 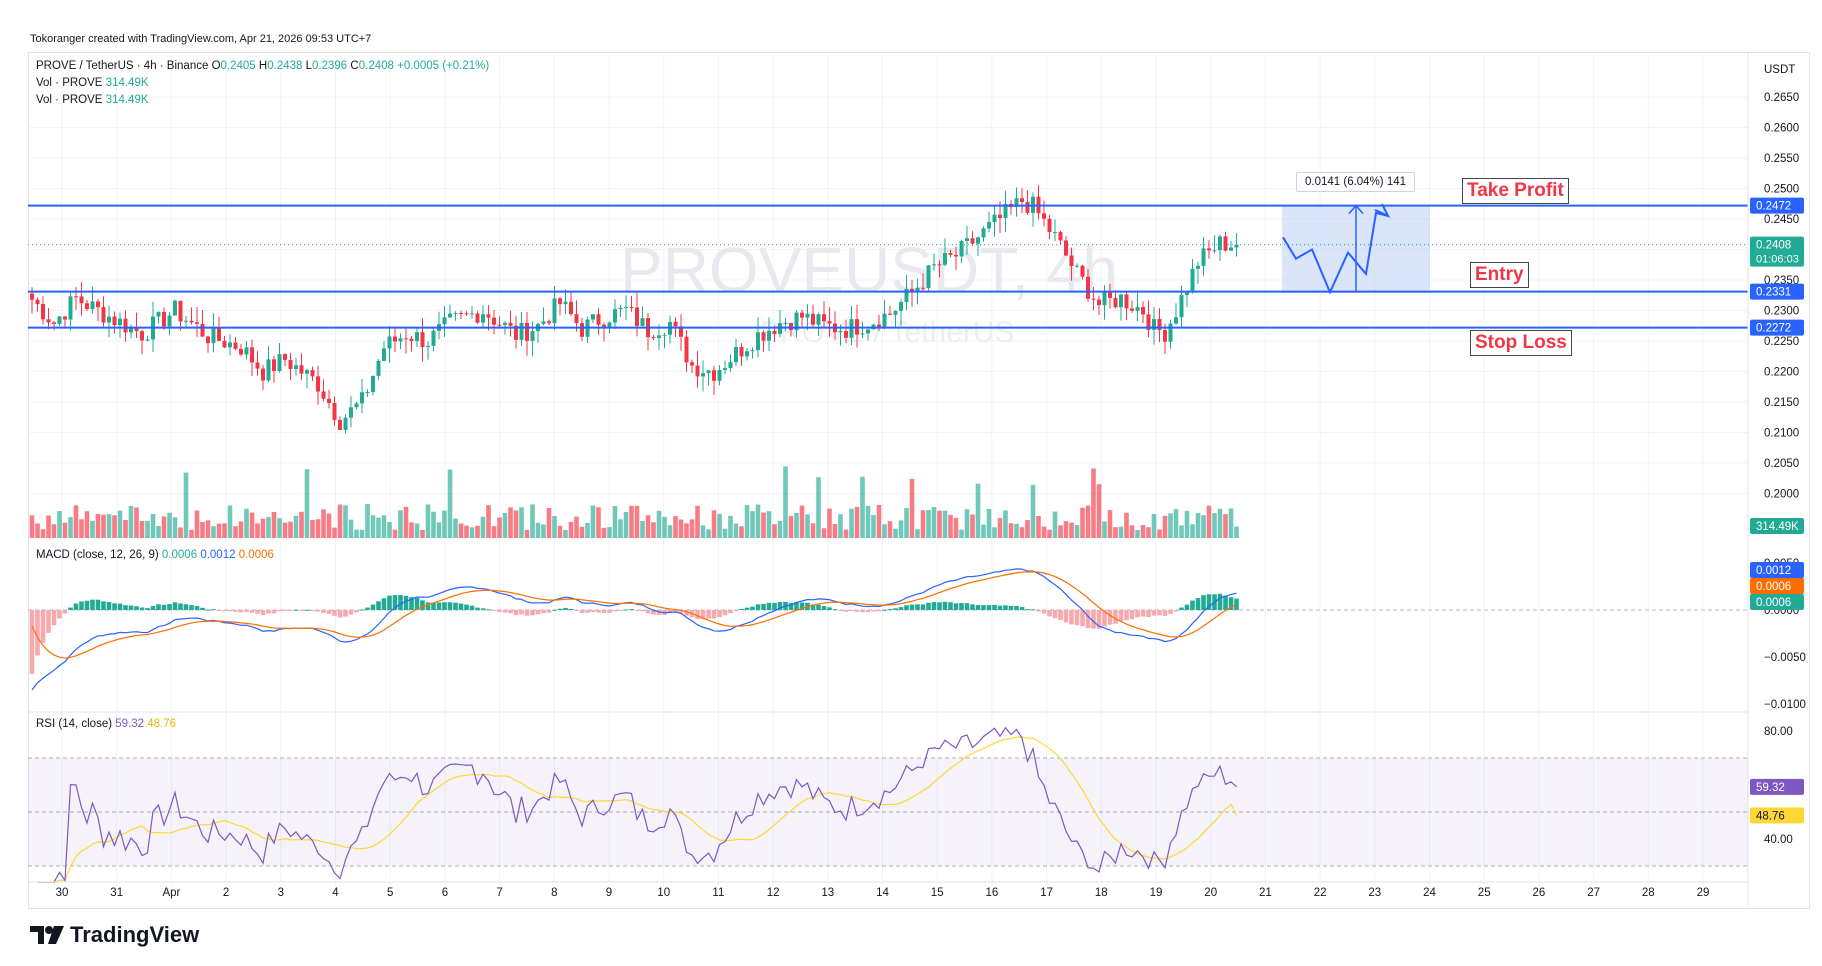 I want to click on time-tick: 23, so click(x=1374, y=893).